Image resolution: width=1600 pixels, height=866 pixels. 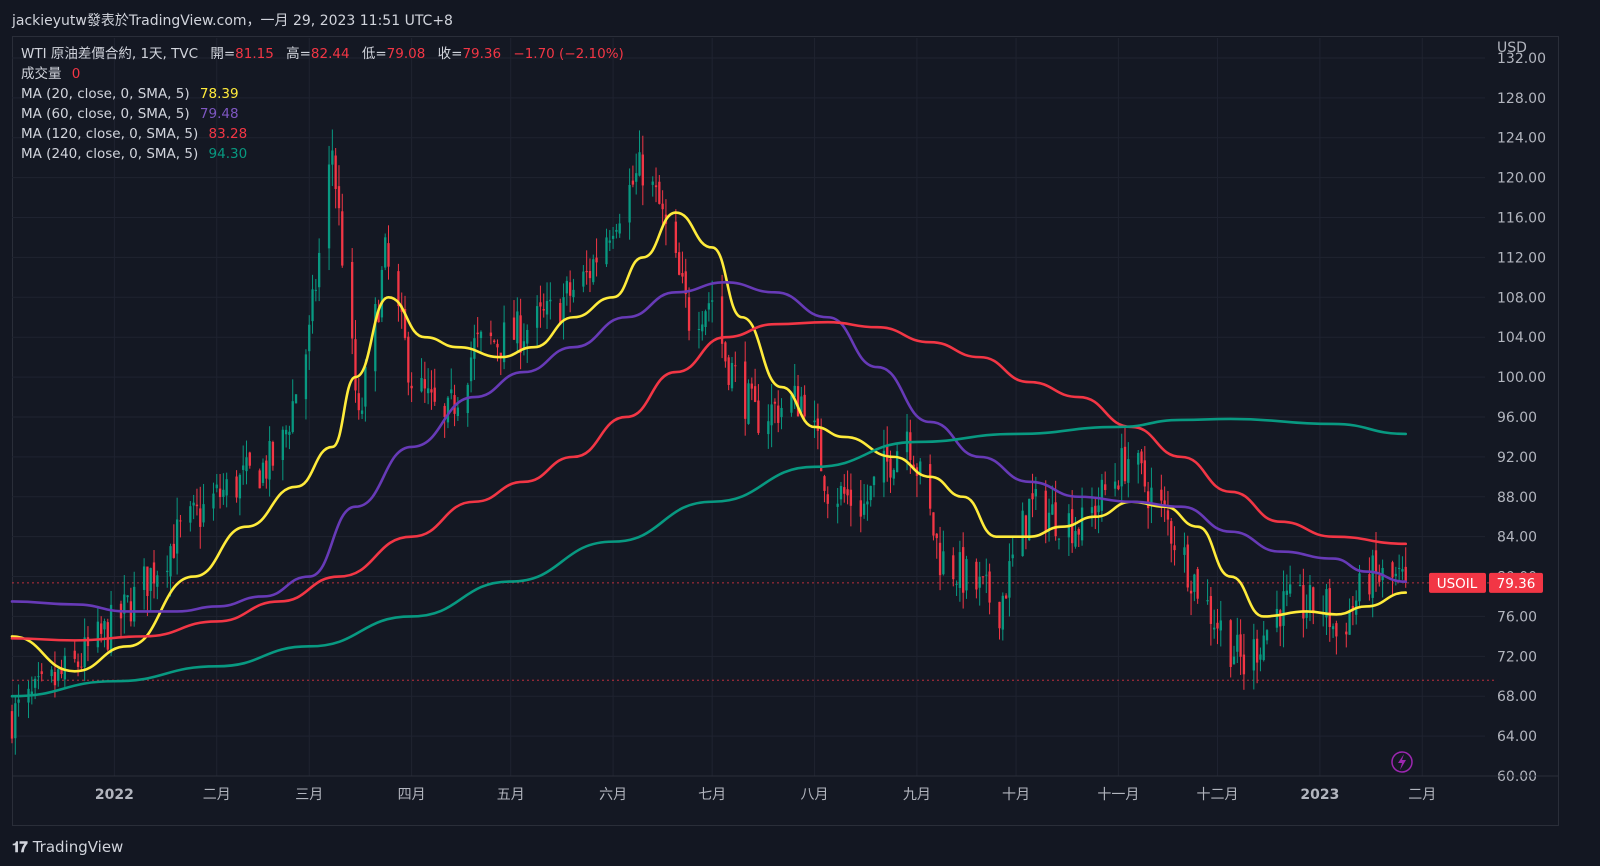 I want to click on footer: 𝟏𝟕 TradingView, so click(x=67, y=847).